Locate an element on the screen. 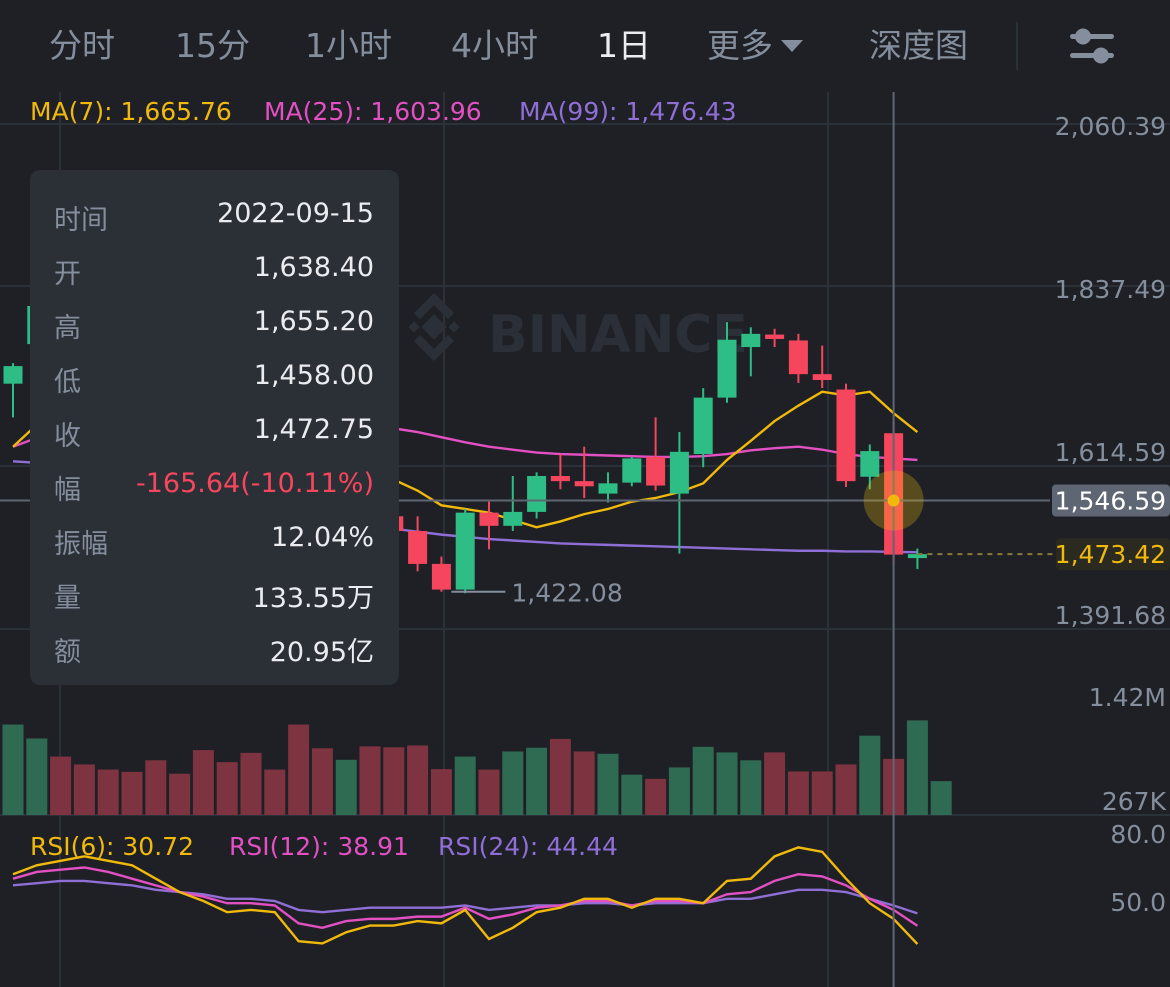 The image size is (1170, 987). ma99-legend-value: 1,476.43 is located at coordinates (681, 111).